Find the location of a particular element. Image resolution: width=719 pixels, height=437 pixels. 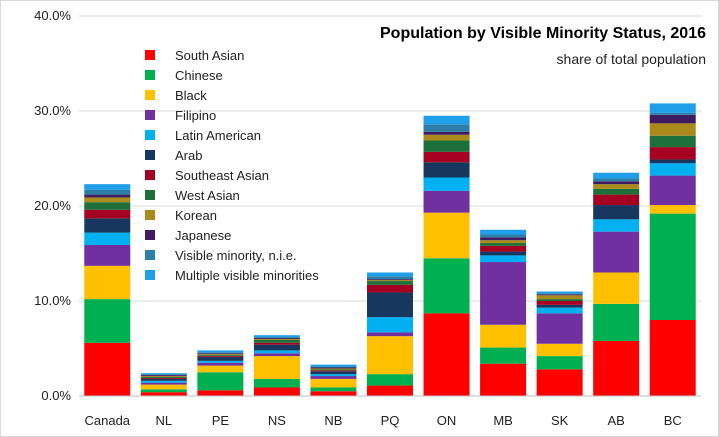

legend-label: West Asian is located at coordinates (207, 195).